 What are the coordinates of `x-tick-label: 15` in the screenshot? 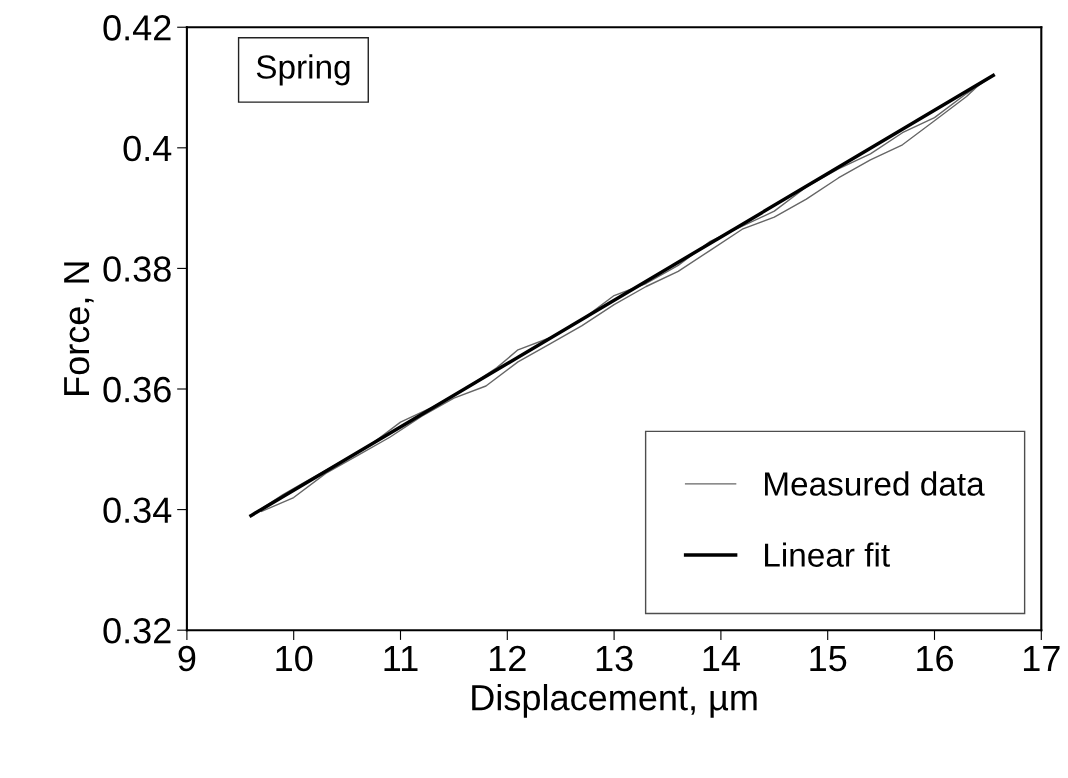 It's located at (828, 659).